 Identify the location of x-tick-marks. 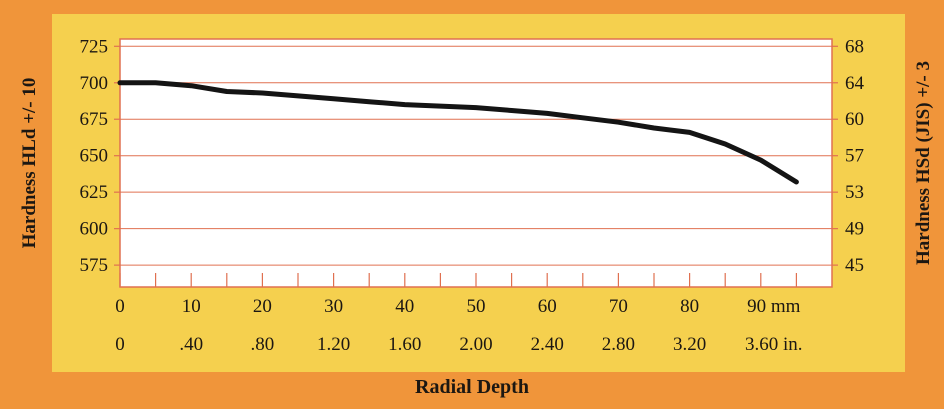
(458, 280).